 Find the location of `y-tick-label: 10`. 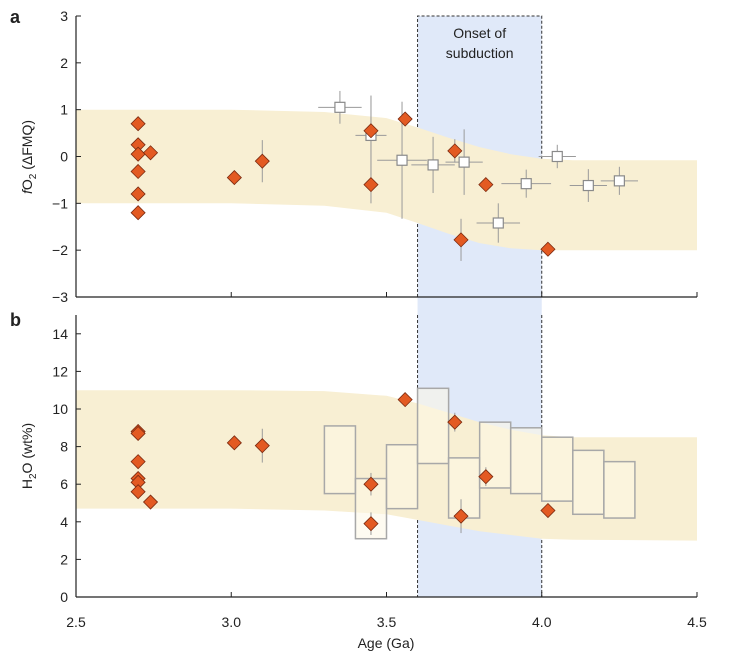

y-tick-label: 10 is located at coordinates (60, 409).